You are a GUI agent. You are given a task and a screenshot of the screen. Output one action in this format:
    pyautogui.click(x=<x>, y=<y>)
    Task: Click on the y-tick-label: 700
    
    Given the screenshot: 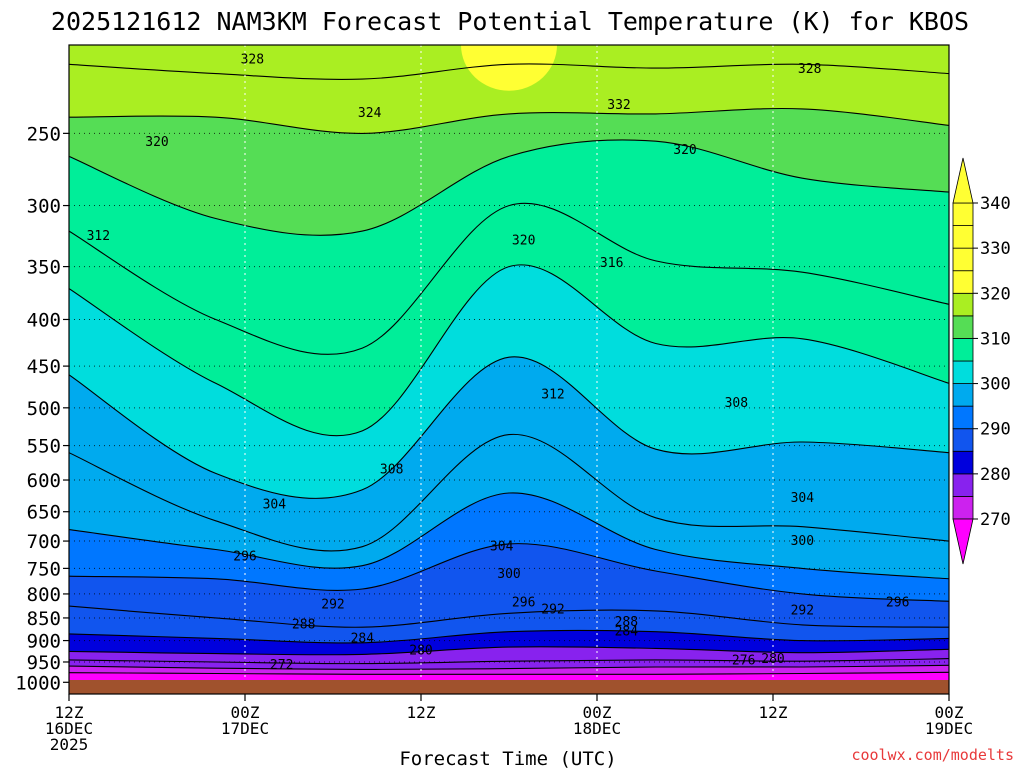 What is the action you would take?
    pyautogui.click(x=44, y=542)
    